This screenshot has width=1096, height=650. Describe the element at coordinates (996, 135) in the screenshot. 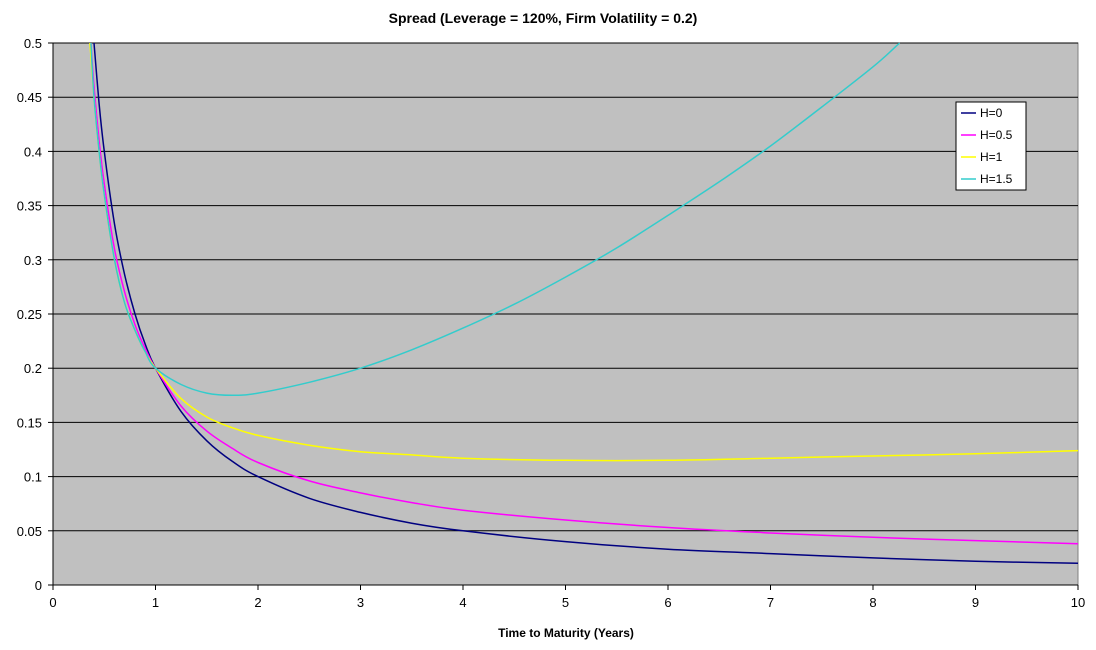

I see `legend-label-1: H=0.5` at that location.